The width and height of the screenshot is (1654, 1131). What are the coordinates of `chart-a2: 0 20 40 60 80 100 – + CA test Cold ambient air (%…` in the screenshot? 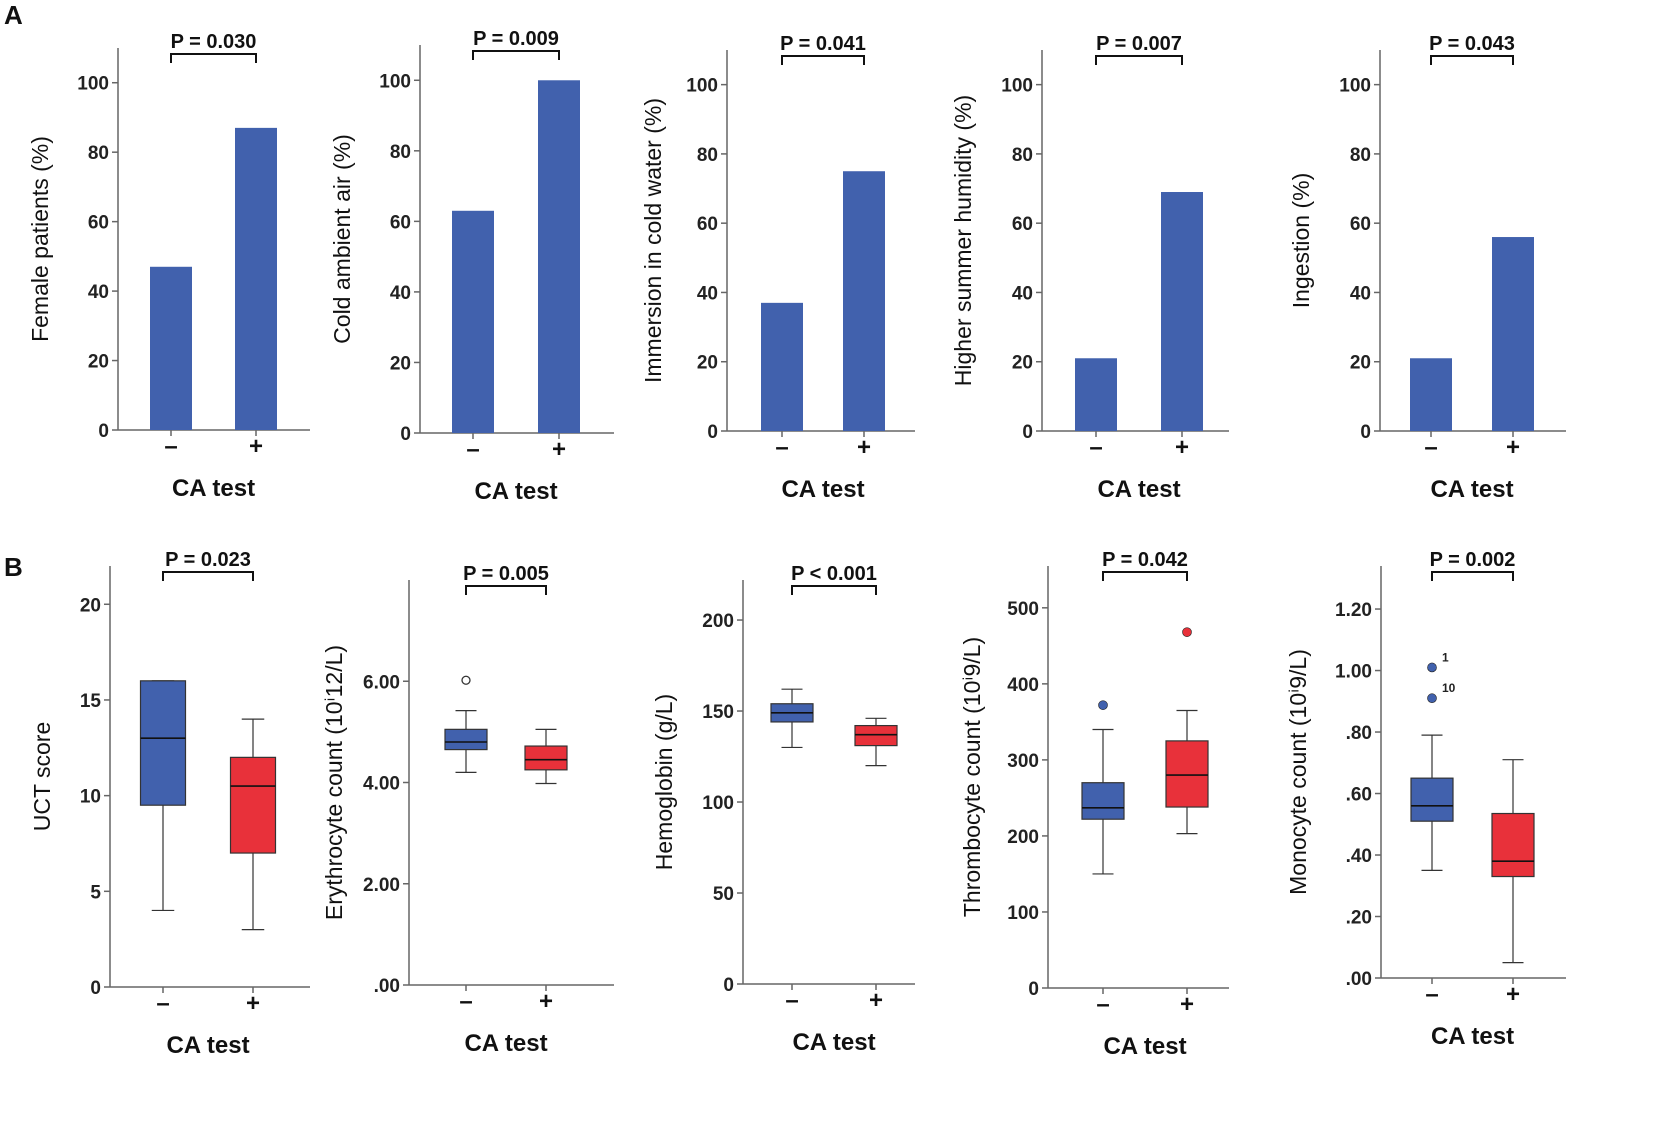 It's located at (471, 266).